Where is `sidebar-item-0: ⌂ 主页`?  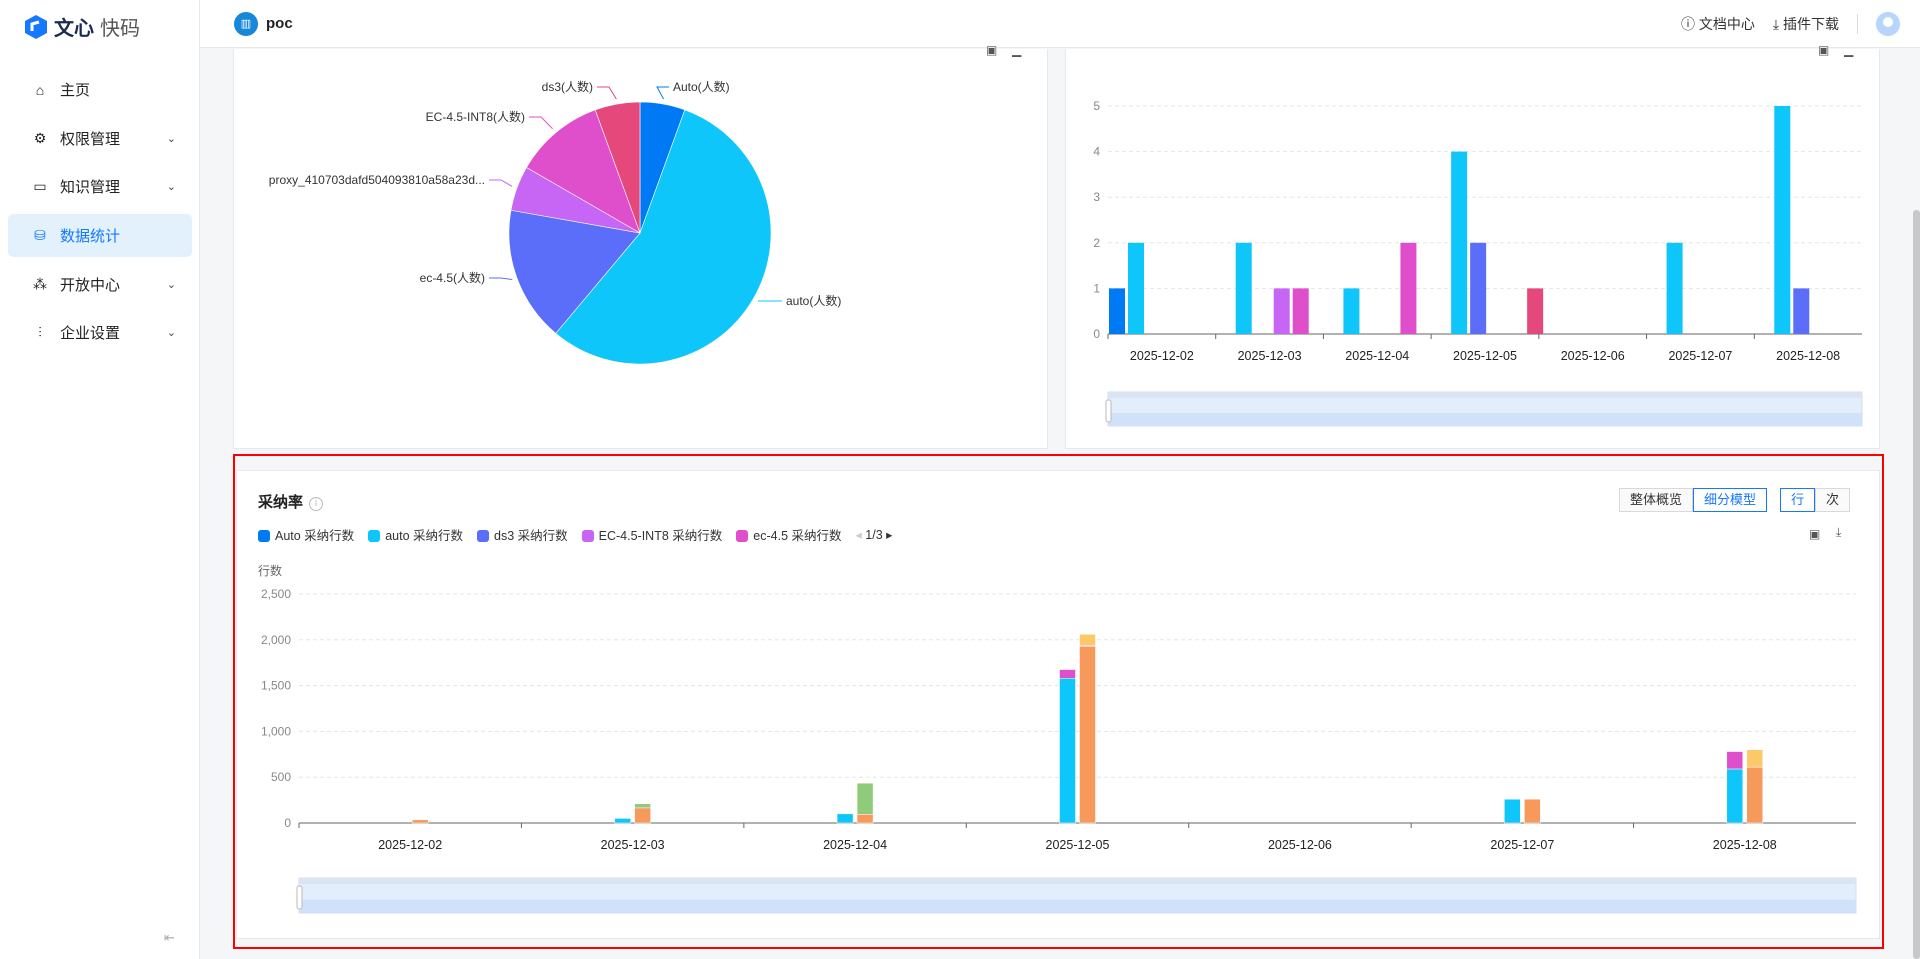
sidebar-item-0: ⌂ 主页 is located at coordinates (100, 89).